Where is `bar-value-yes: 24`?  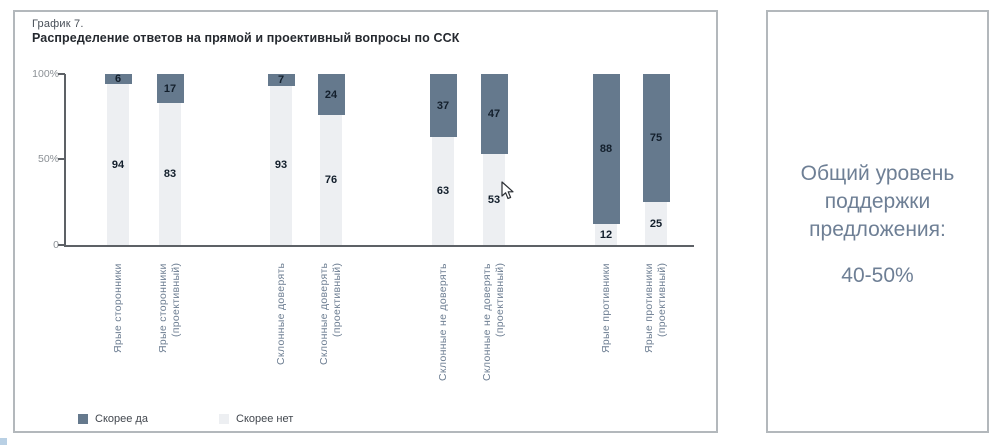 bar-value-yes: 24 is located at coordinates (331, 94).